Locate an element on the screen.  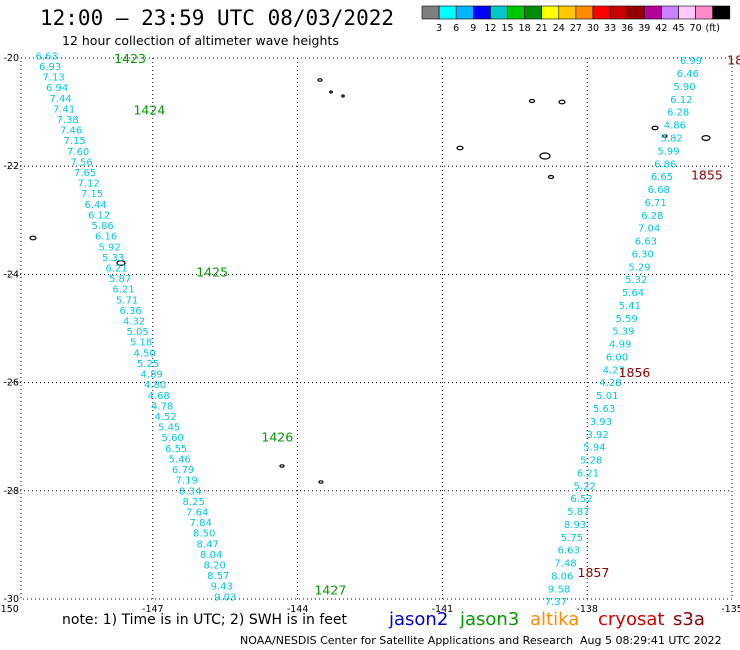
wave-height-label: 6.71 is located at coordinates (655, 203).